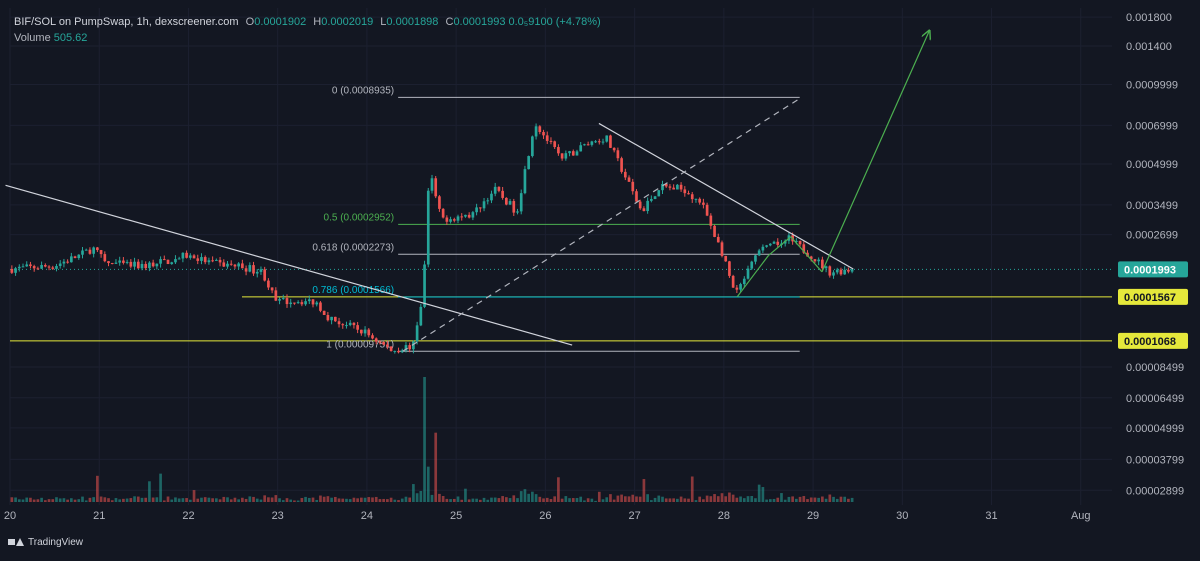 Image resolution: width=1200 pixels, height=561 pixels. I want to click on trendline, so click(726, 196).